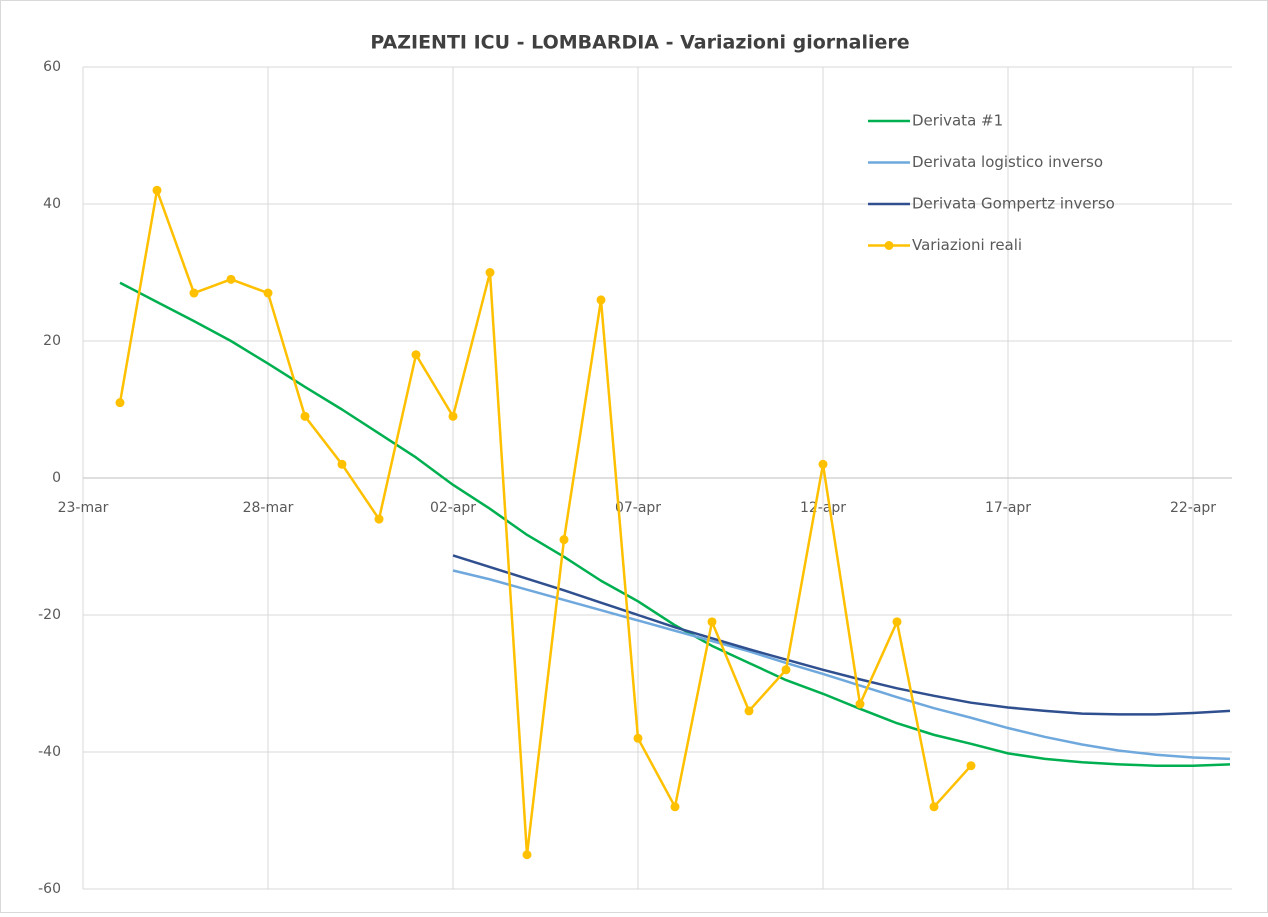 The height and width of the screenshot is (917, 1268). What do you see at coordinates (52, 67) in the screenshot?
I see `y-tick-label: 60` at bounding box center [52, 67].